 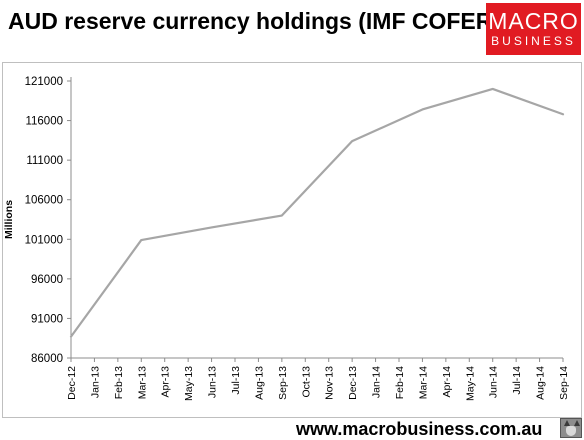 I want to click on y-axis-title: Millions, so click(x=9, y=219).